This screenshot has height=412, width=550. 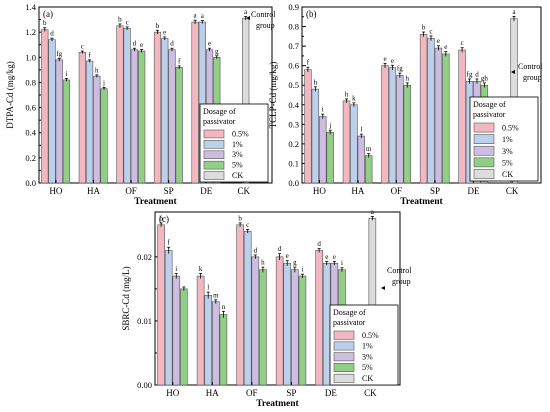 I want to click on x-tick-label: CK, so click(x=244, y=191).